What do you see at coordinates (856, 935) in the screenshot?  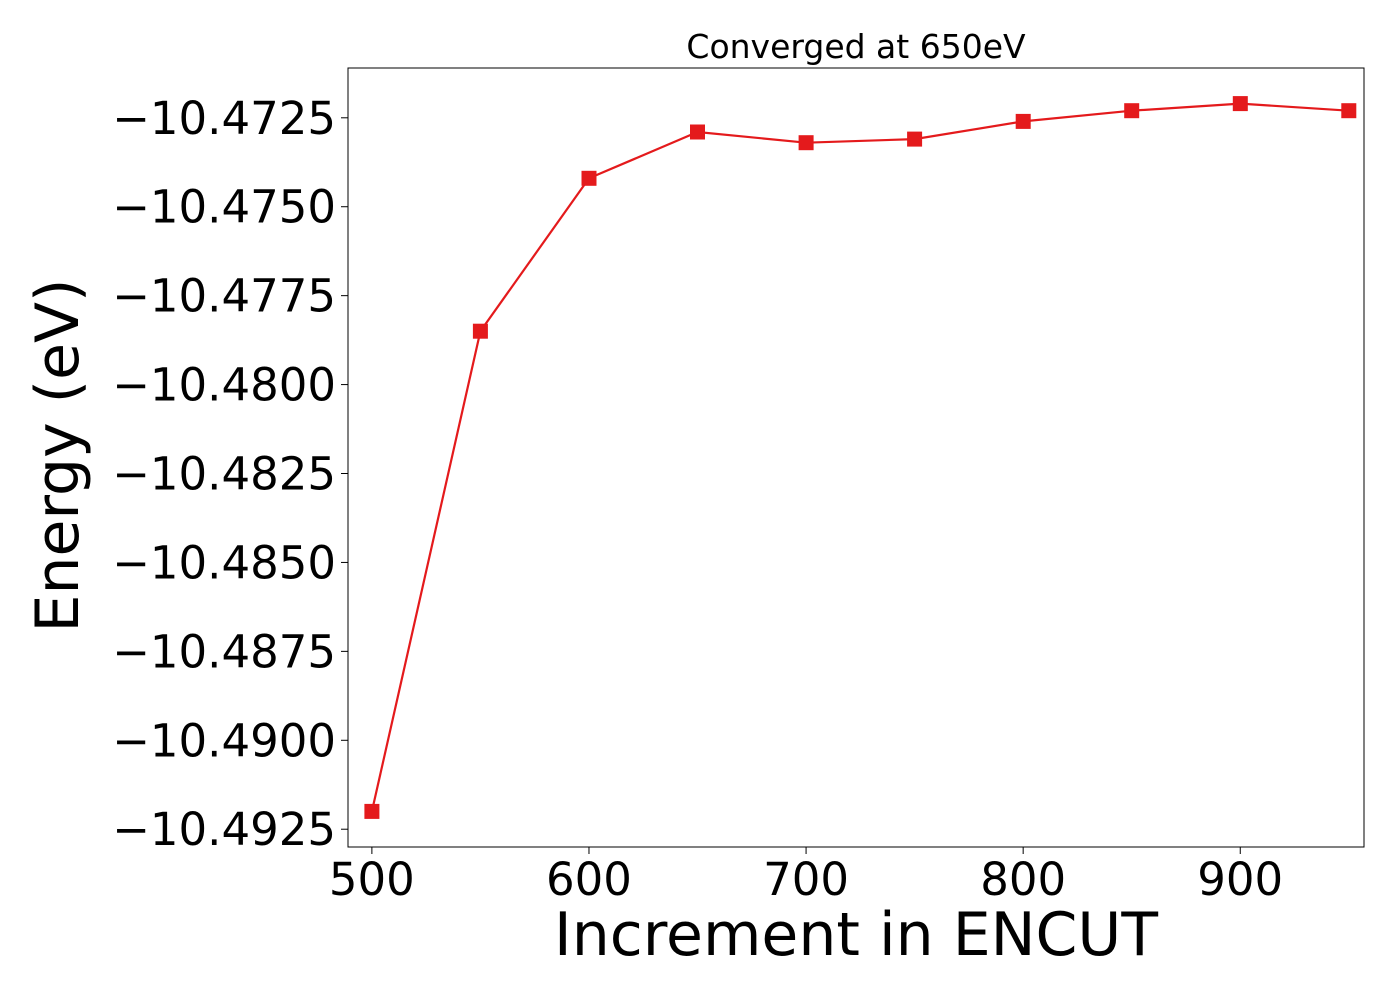 I see `x-axis-label: Increment in ENCUT` at bounding box center [856, 935].